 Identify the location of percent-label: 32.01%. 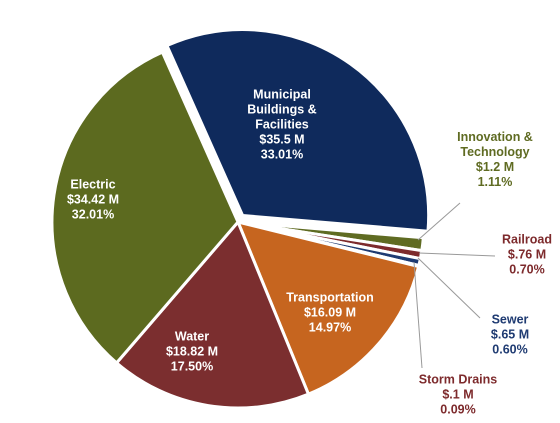
(93, 214).